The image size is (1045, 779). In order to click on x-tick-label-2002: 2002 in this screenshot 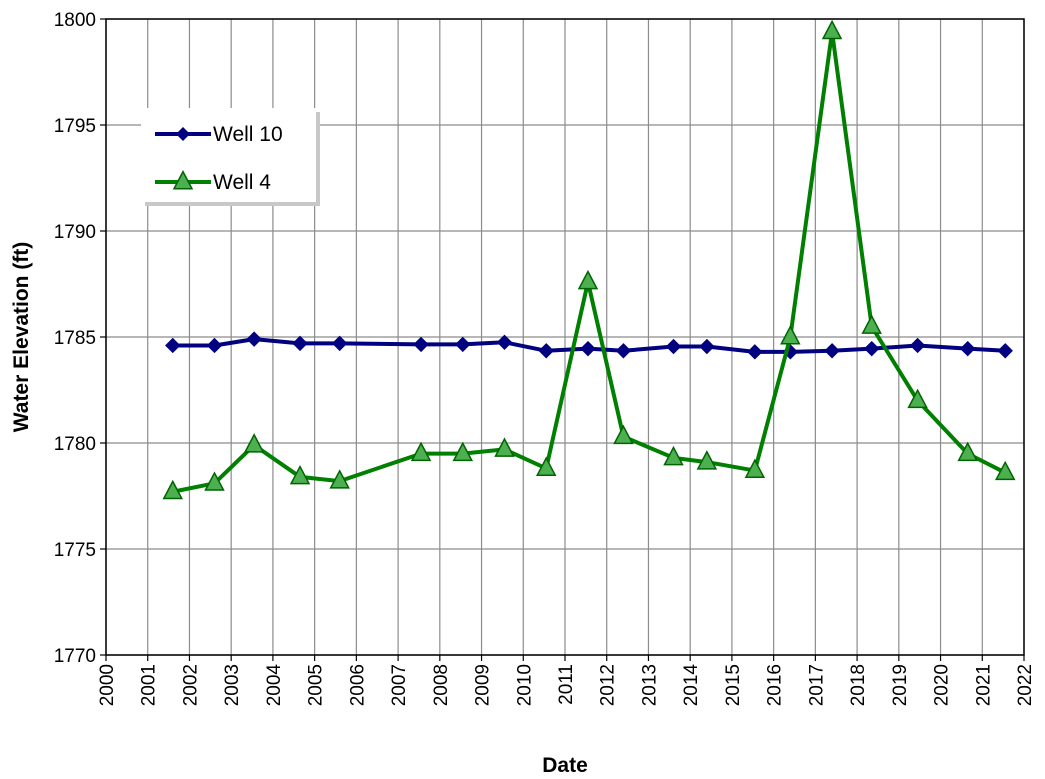, I will do `click(190, 685)`.